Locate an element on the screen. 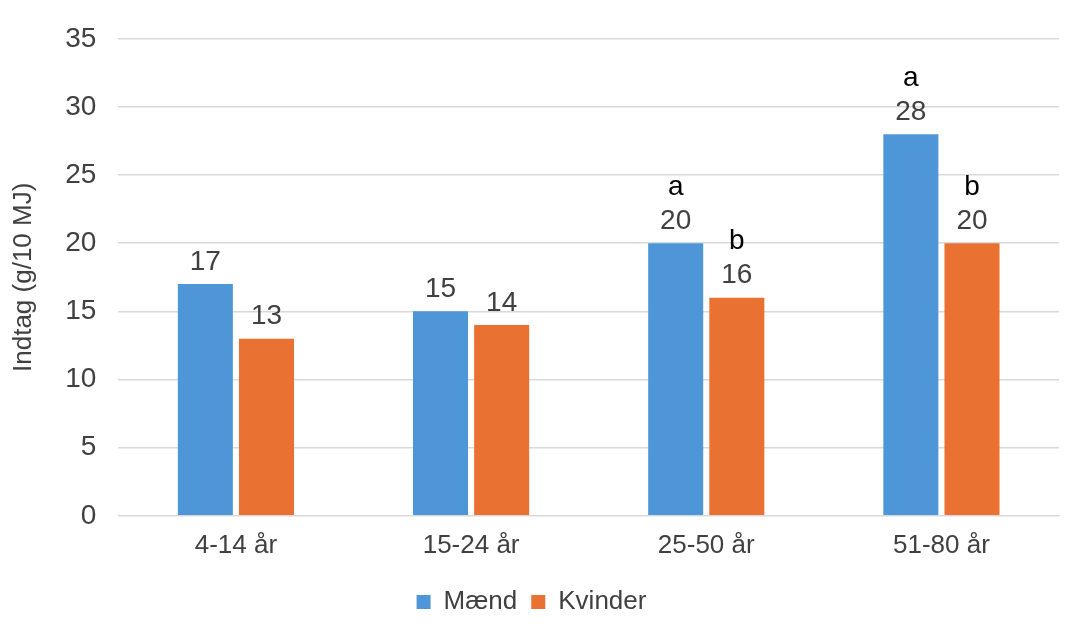 This screenshot has width=1077, height=625. y-tick-label: 0 is located at coordinates (88, 514).